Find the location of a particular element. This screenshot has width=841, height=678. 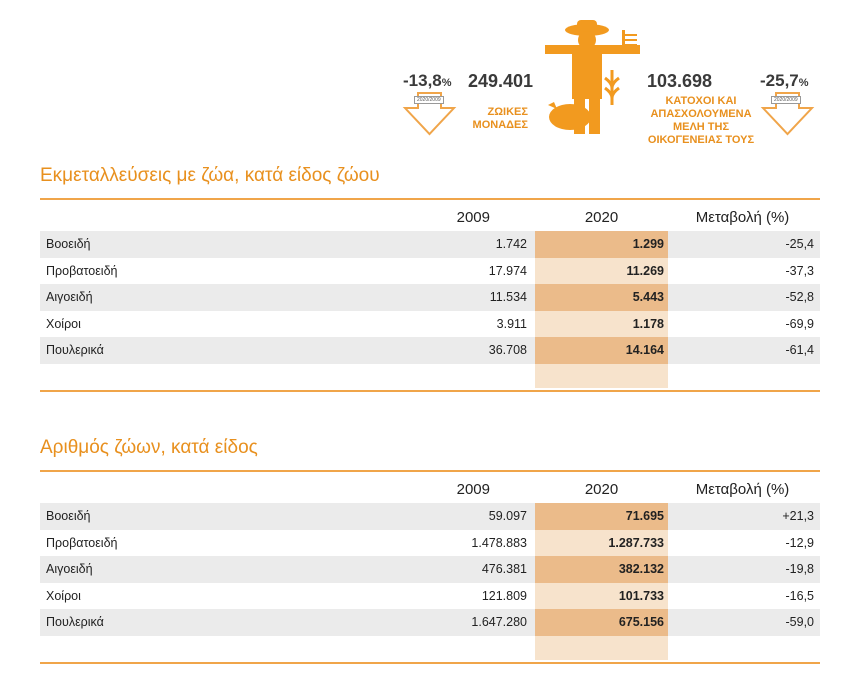

cell-value: 71.695 is located at coordinates (644, 516).